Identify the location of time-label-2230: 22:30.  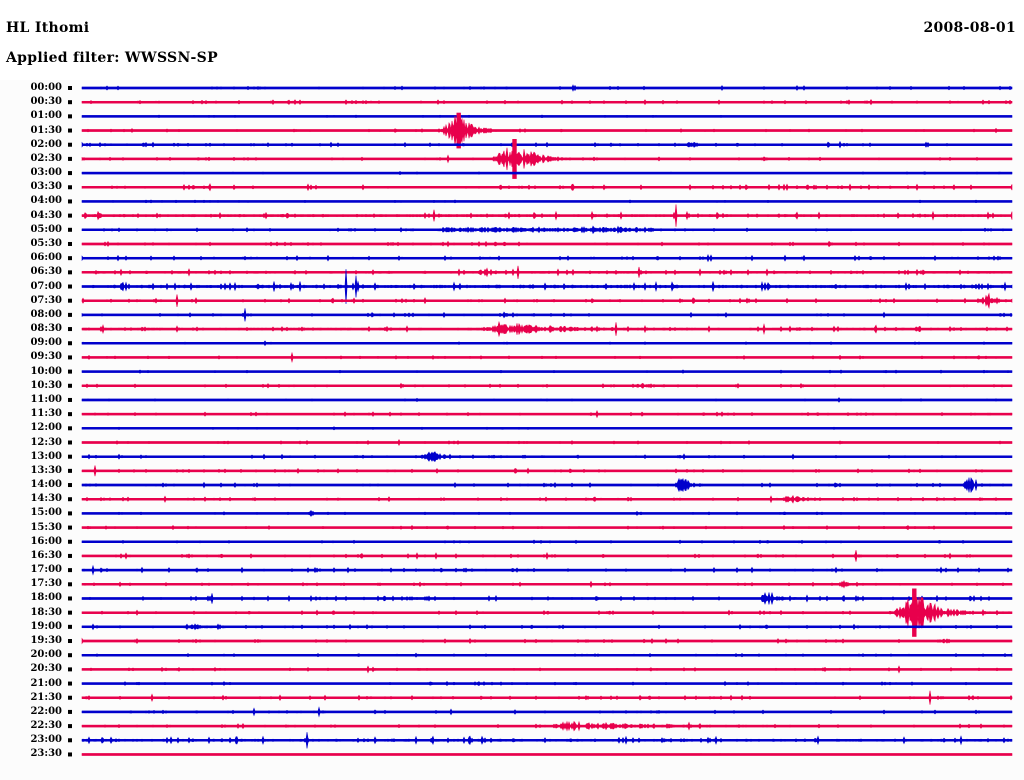
(46, 726).